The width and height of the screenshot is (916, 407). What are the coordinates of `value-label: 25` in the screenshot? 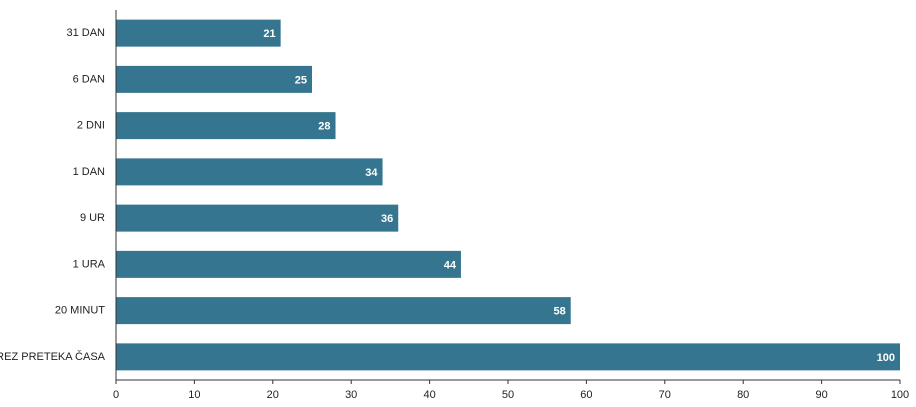 It's located at (301, 80).